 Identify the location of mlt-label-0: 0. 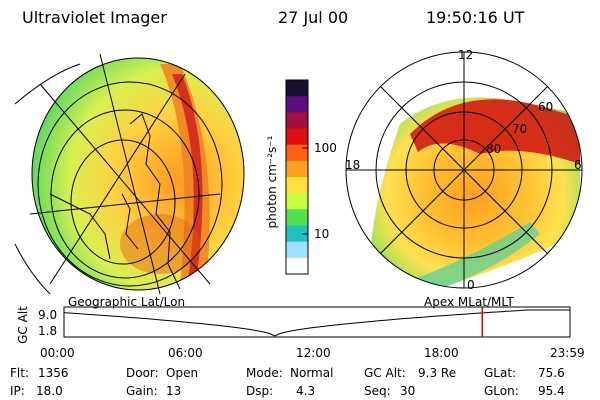
(471, 285).